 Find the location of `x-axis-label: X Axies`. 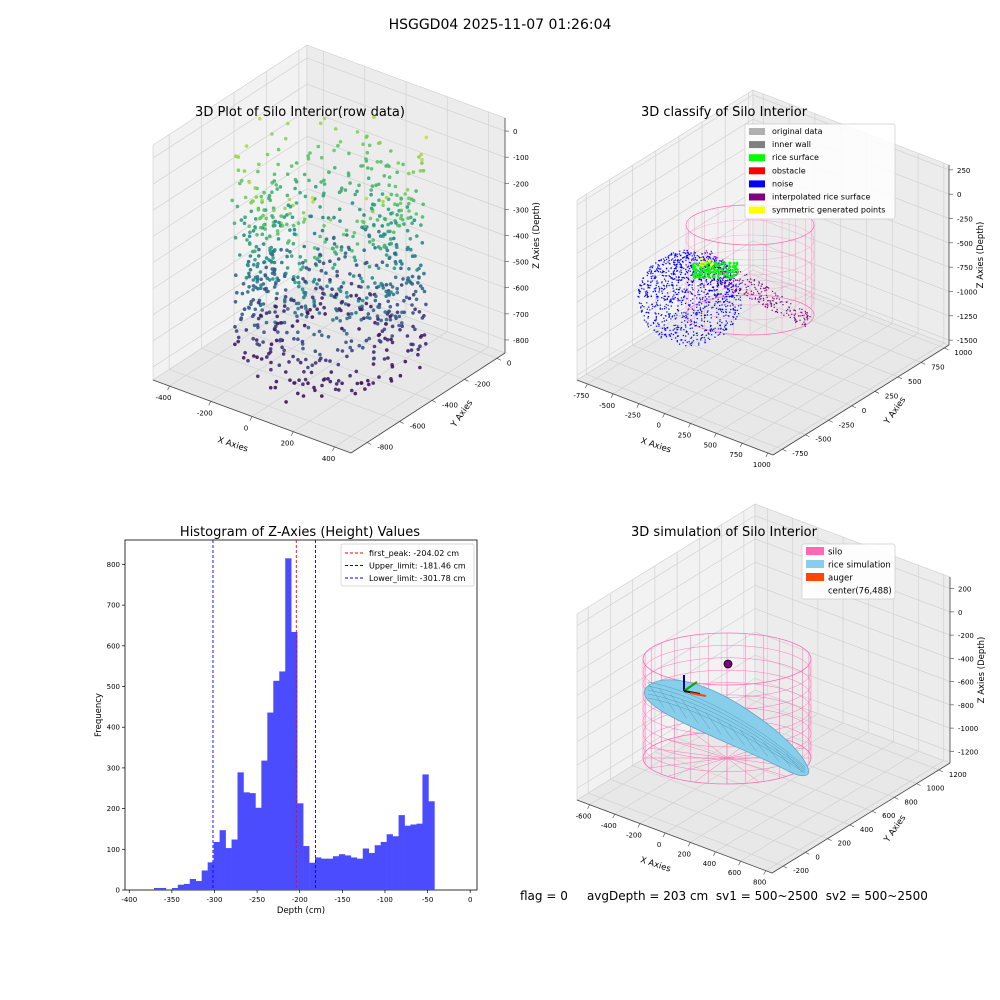

x-axis-label: X Axies is located at coordinates (655, 445).